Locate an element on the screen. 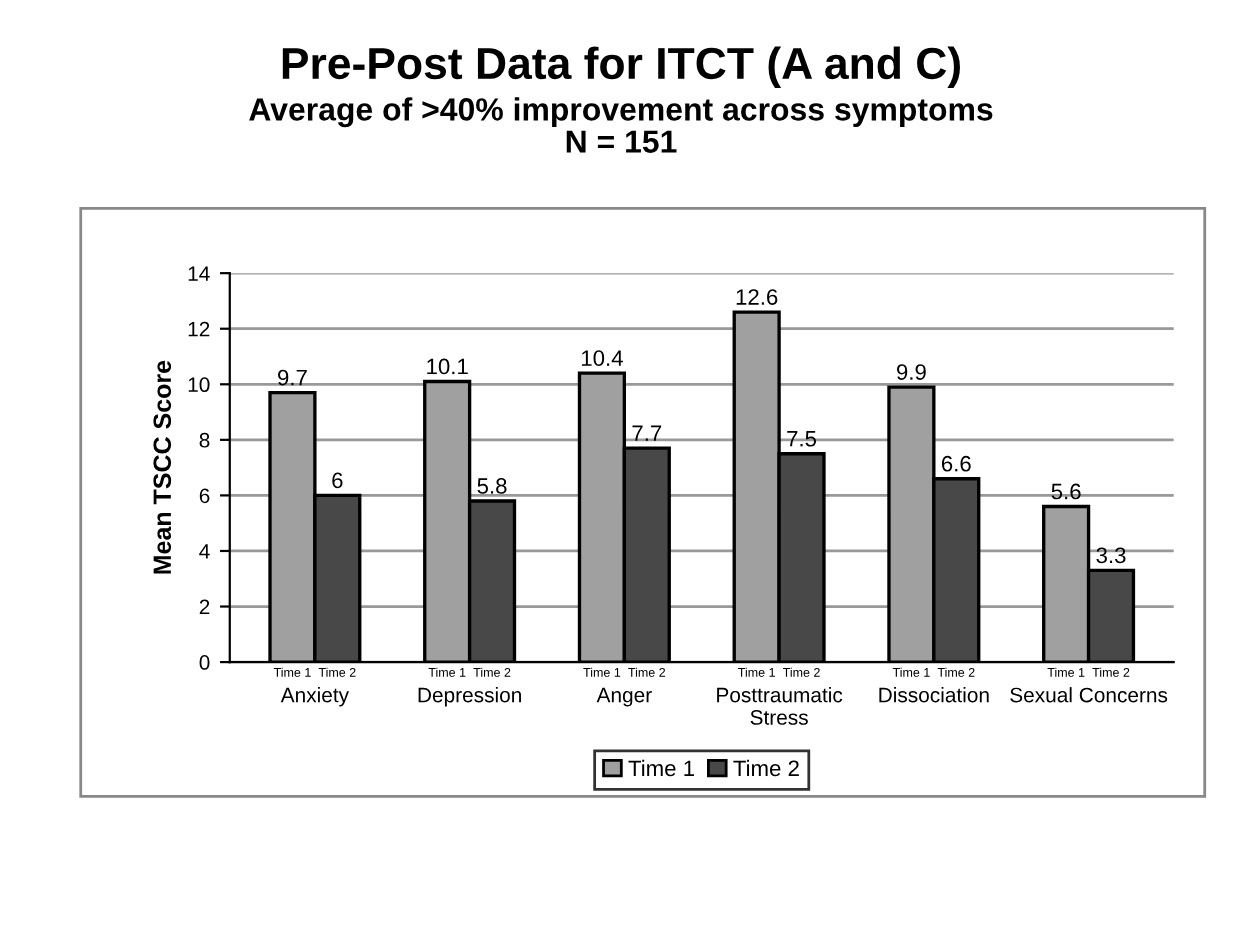 Image resolution: width=1242 pixels, height=926 pixels. y-tick-label: 6 is located at coordinates (204, 496).